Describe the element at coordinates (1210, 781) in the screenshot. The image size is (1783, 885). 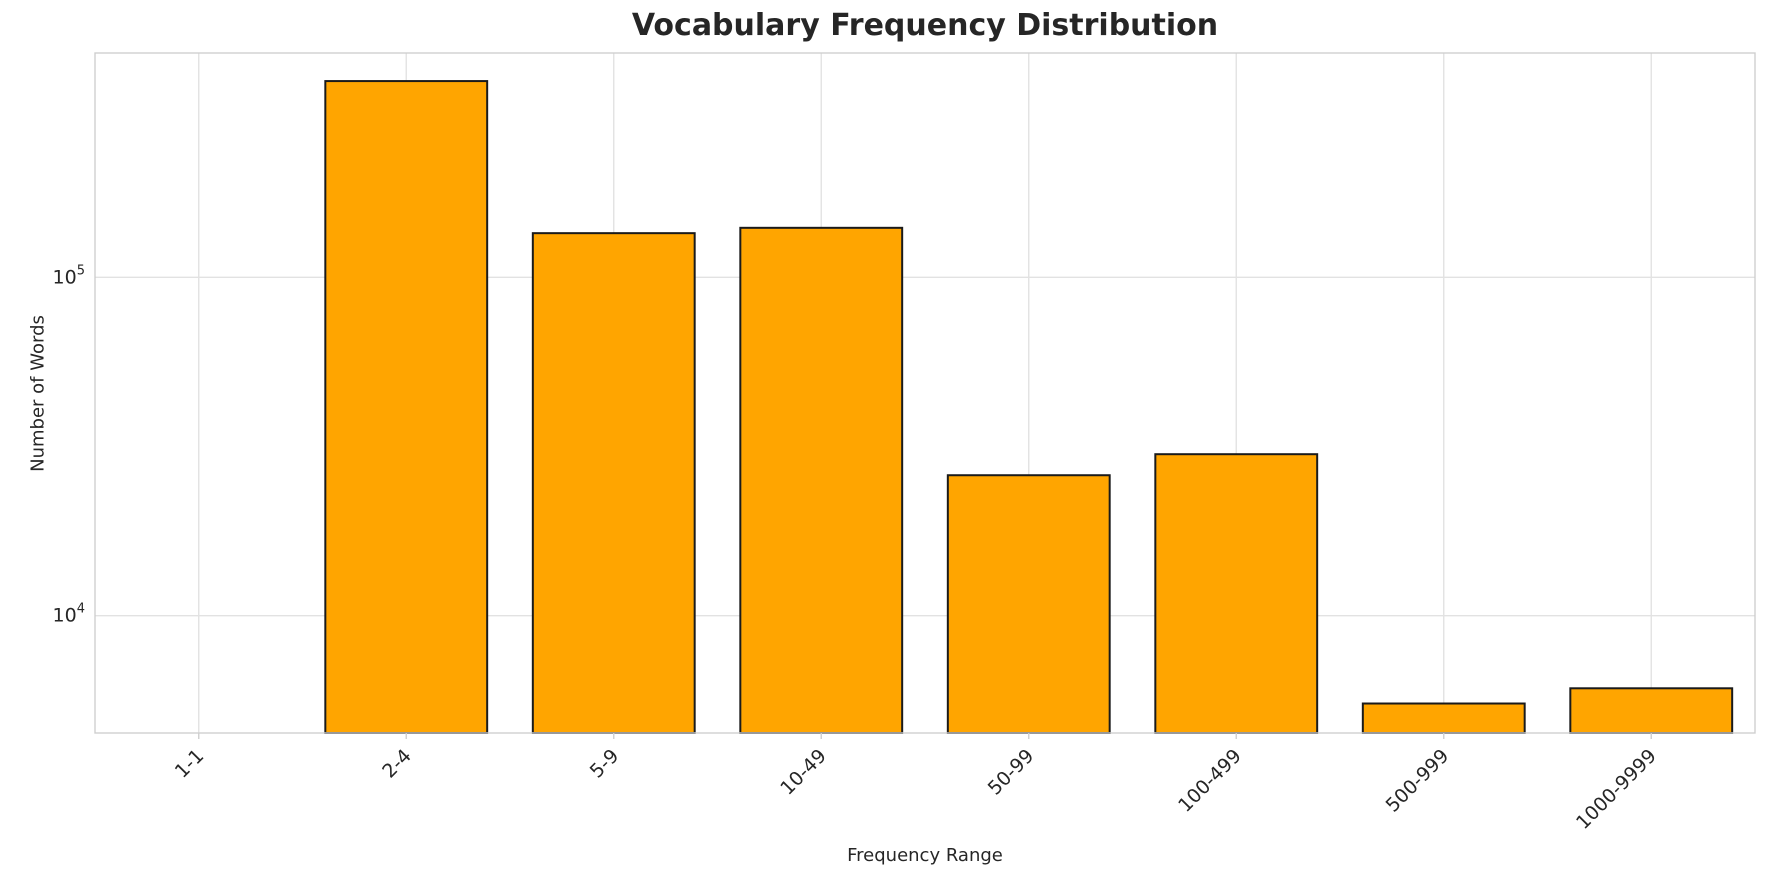
I see `x-tick-label: 100-499` at that location.